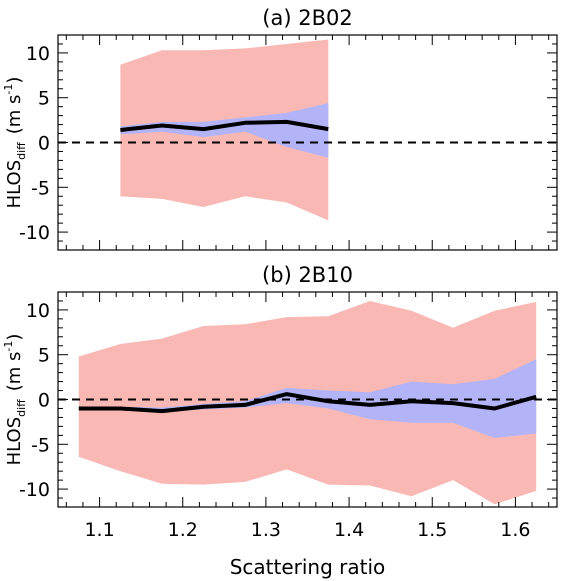  What do you see at coordinates (183, 530) in the screenshot?
I see `x-tick-label: 1.2` at bounding box center [183, 530].